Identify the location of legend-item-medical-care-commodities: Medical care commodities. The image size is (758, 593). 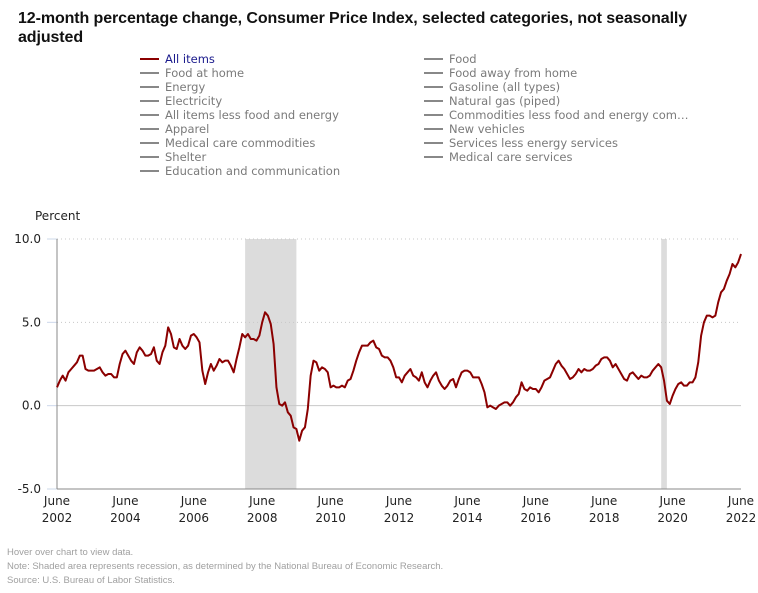
(227, 143).